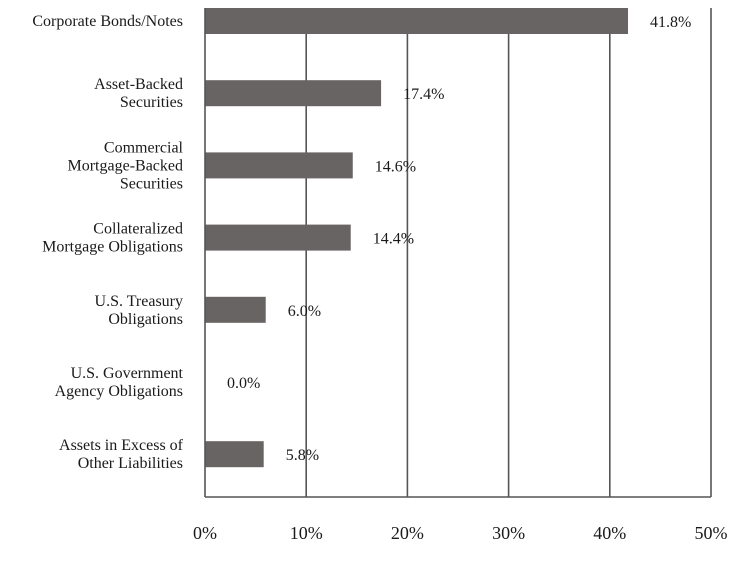 The image size is (752, 572). I want to click on category-label-0: Corporate Bonds/Notes, so click(107, 21).